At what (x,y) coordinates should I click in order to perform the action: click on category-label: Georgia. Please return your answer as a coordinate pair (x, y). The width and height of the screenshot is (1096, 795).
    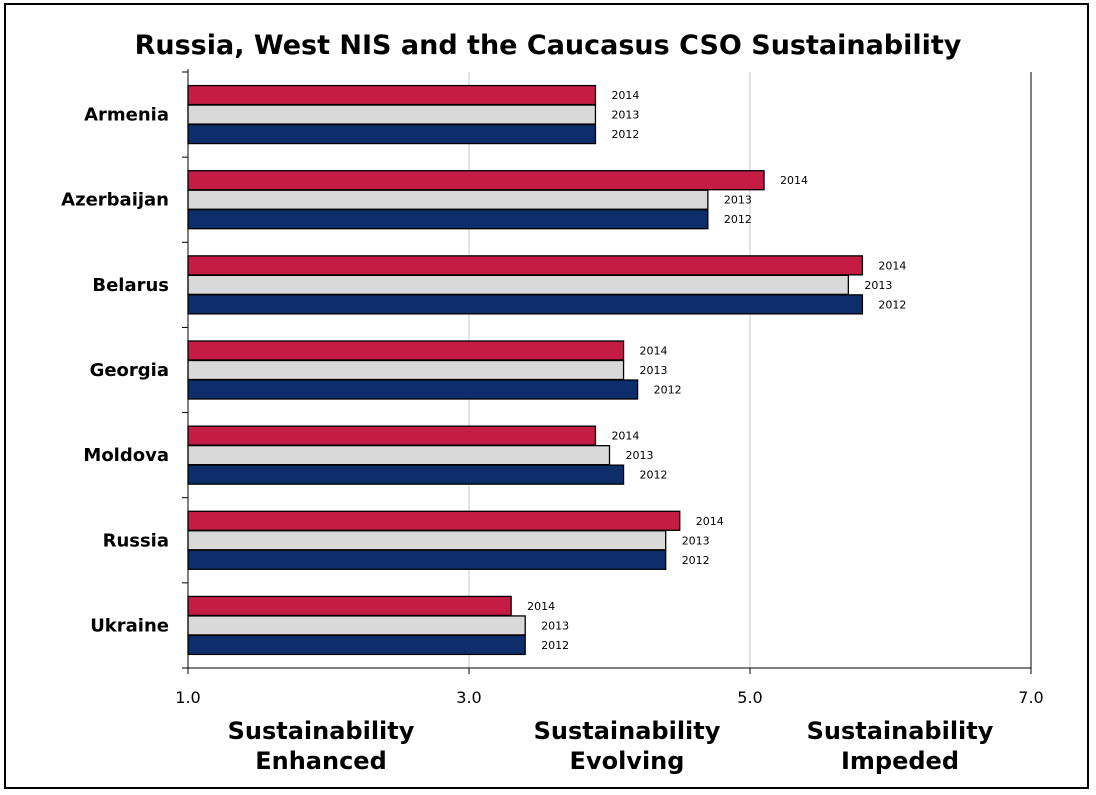
    Looking at the image, I should click on (129, 370).